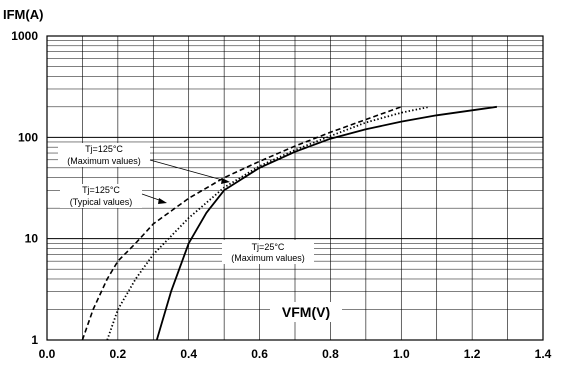 Image resolution: width=562 pixels, height=371 pixels. What do you see at coordinates (32, 239) in the screenshot?
I see `y-tick-label: 10` at bounding box center [32, 239].